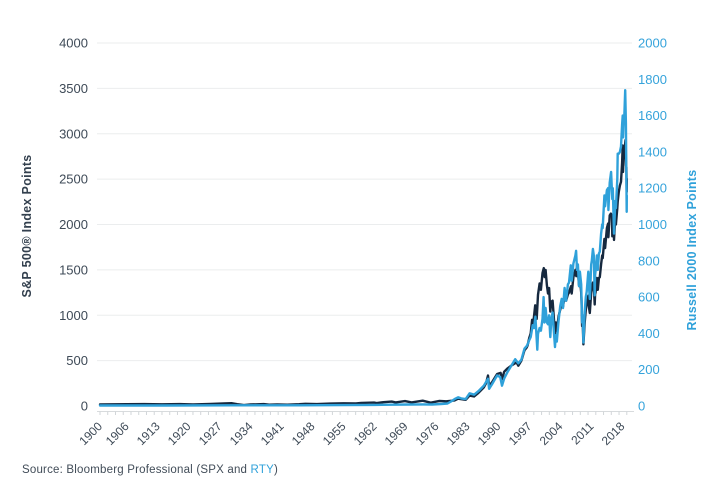 This screenshot has height=500, width=720. What do you see at coordinates (551, 433) in the screenshot?
I see `x-axis-tick-label: 2004` at bounding box center [551, 433].